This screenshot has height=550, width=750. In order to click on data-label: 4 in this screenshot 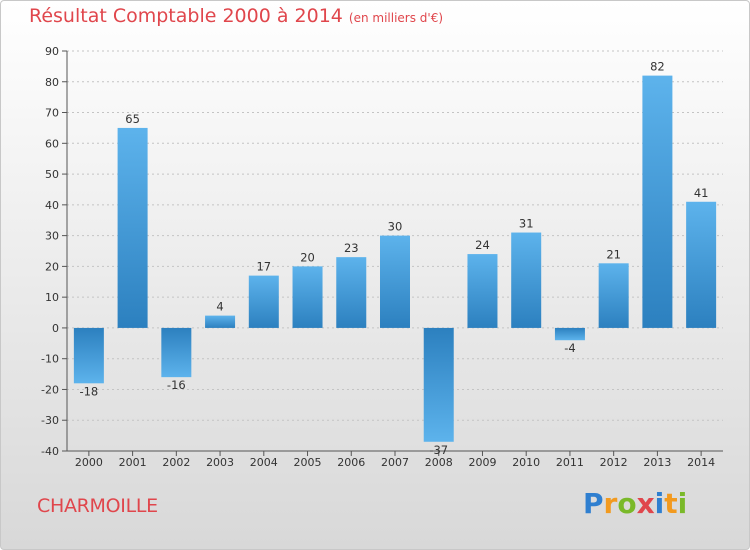, I will do `click(219, 307)`.